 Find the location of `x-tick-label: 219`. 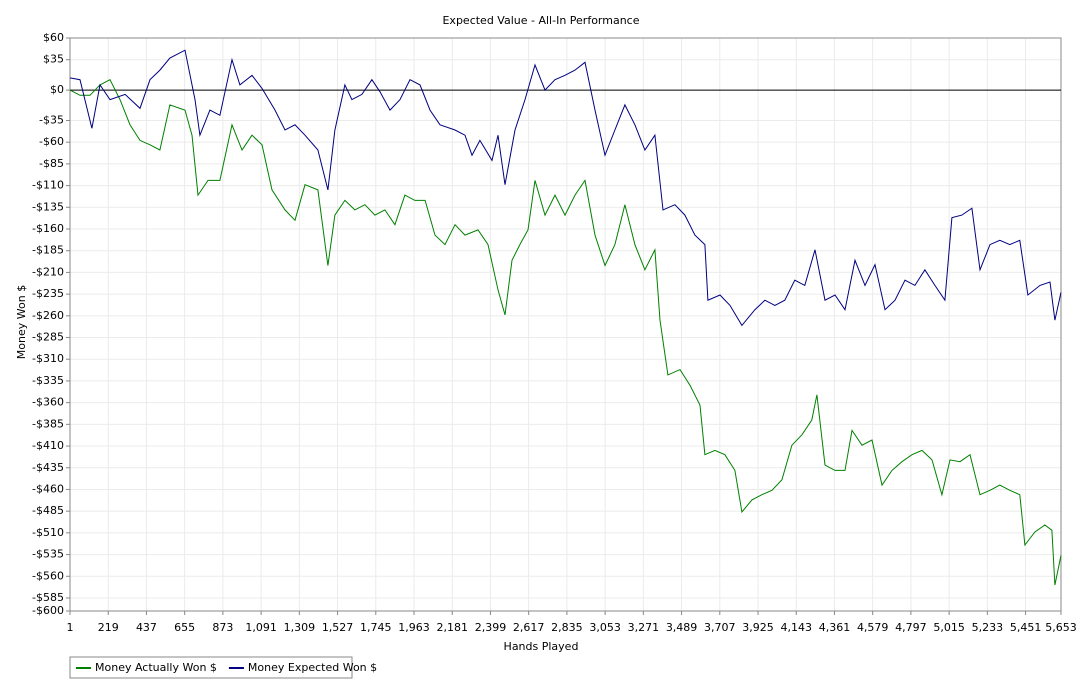

x-tick-label: 219 is located at coordinates (108, 627).